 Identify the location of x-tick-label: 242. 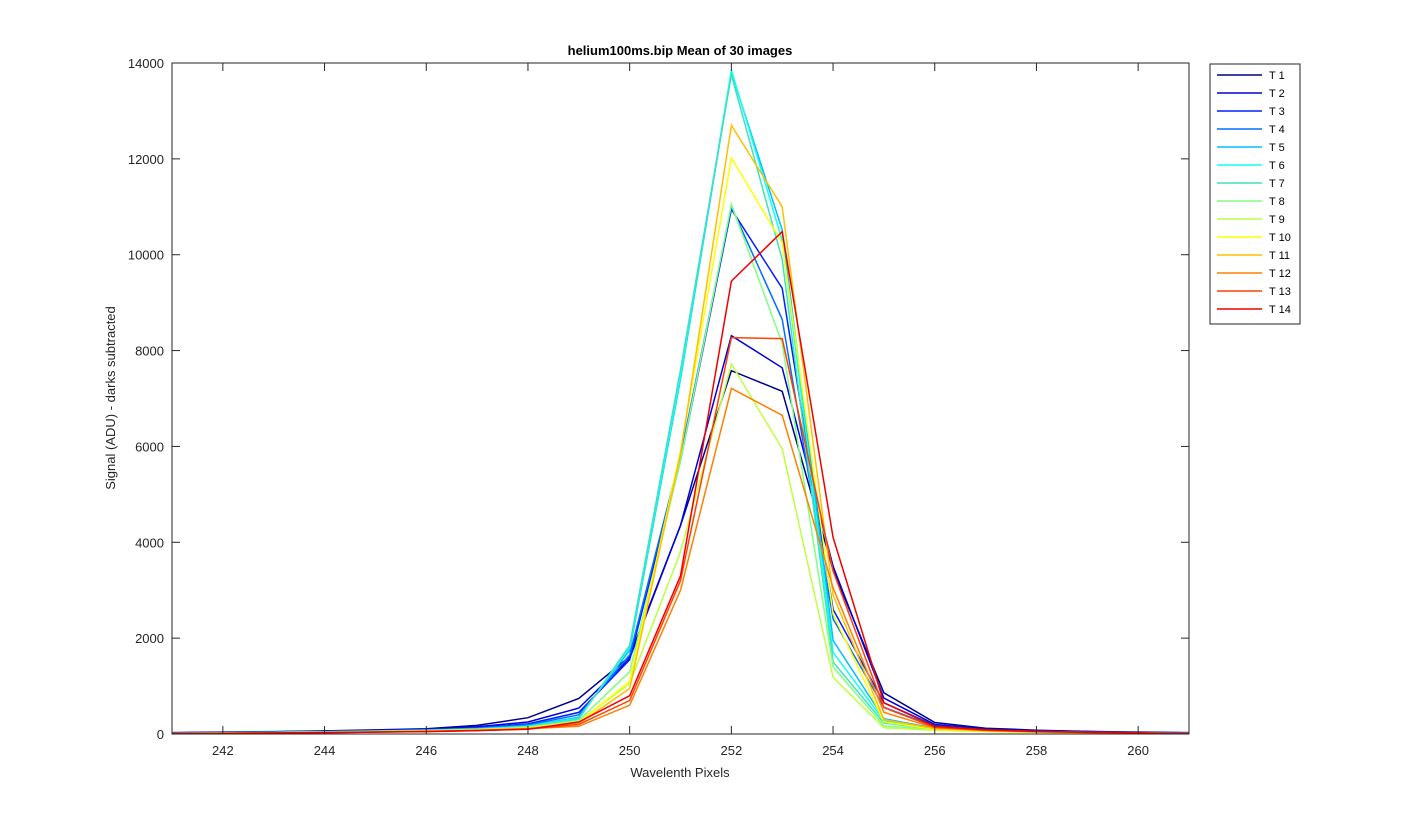
(223, 750).